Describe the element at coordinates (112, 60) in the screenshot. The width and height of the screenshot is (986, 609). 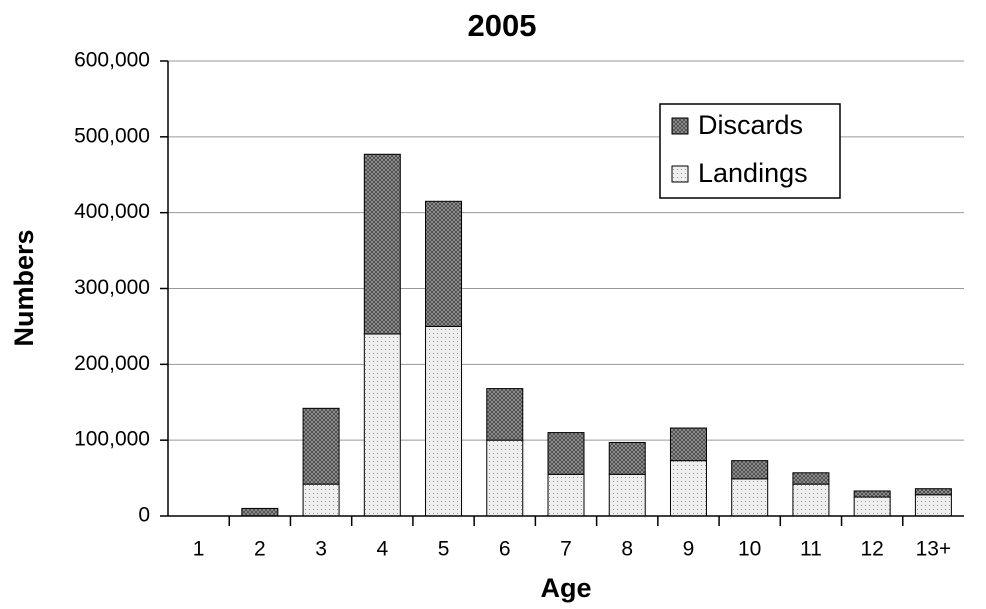
I see `y-tick-label: 600,000` at that location.